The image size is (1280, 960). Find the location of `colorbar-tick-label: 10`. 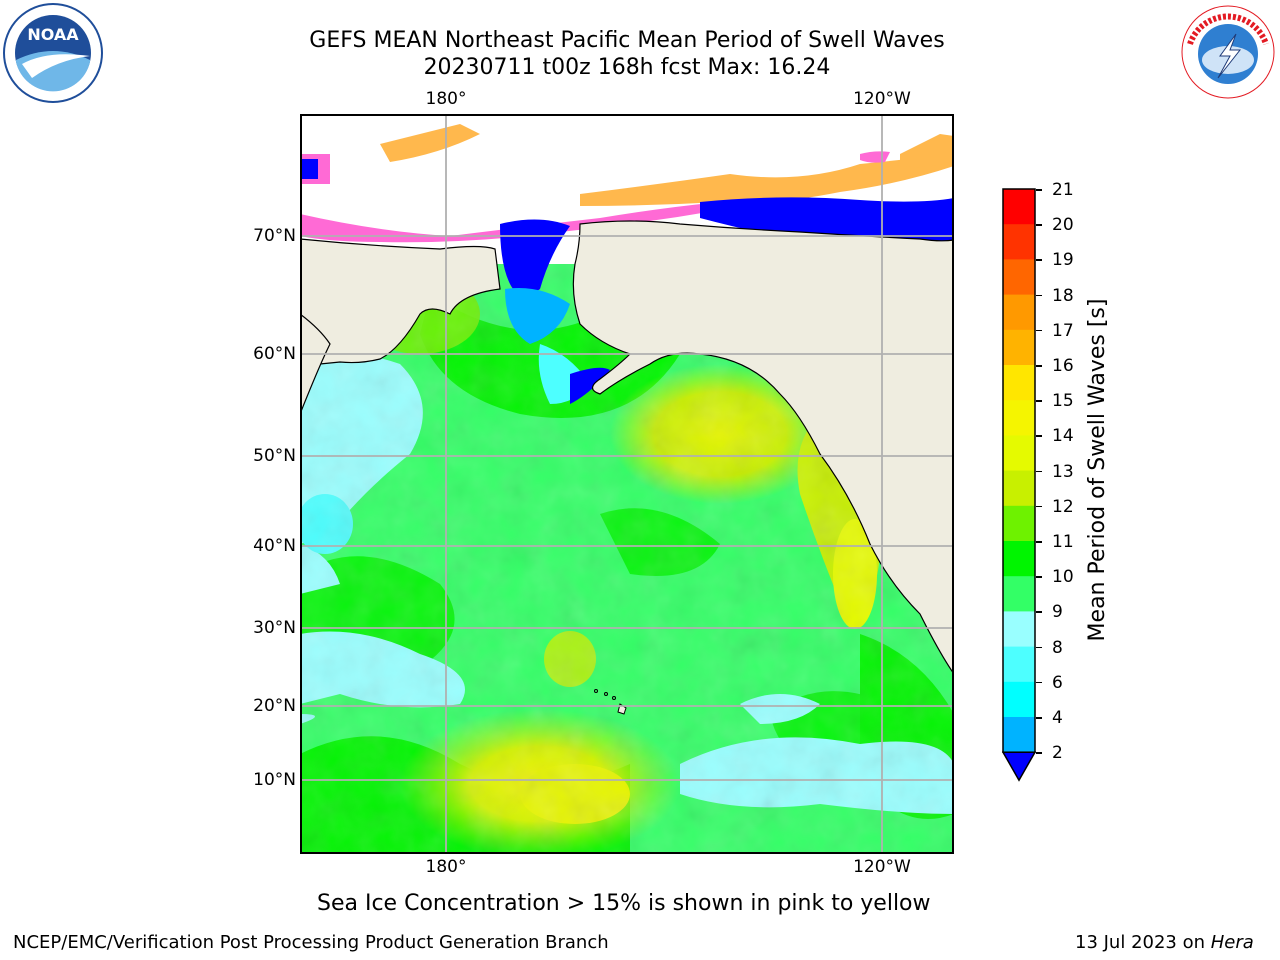

colorbar-tick-label: 10 is located at coordinates (1063, 577).